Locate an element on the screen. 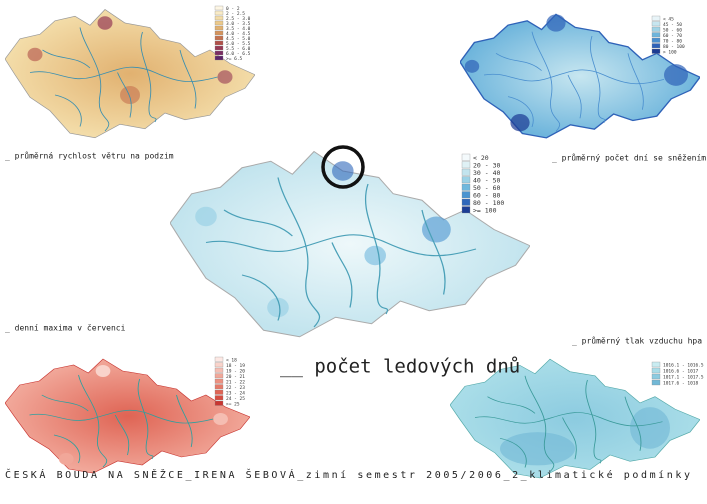  map-pressure is located at coordinates (575, 418).